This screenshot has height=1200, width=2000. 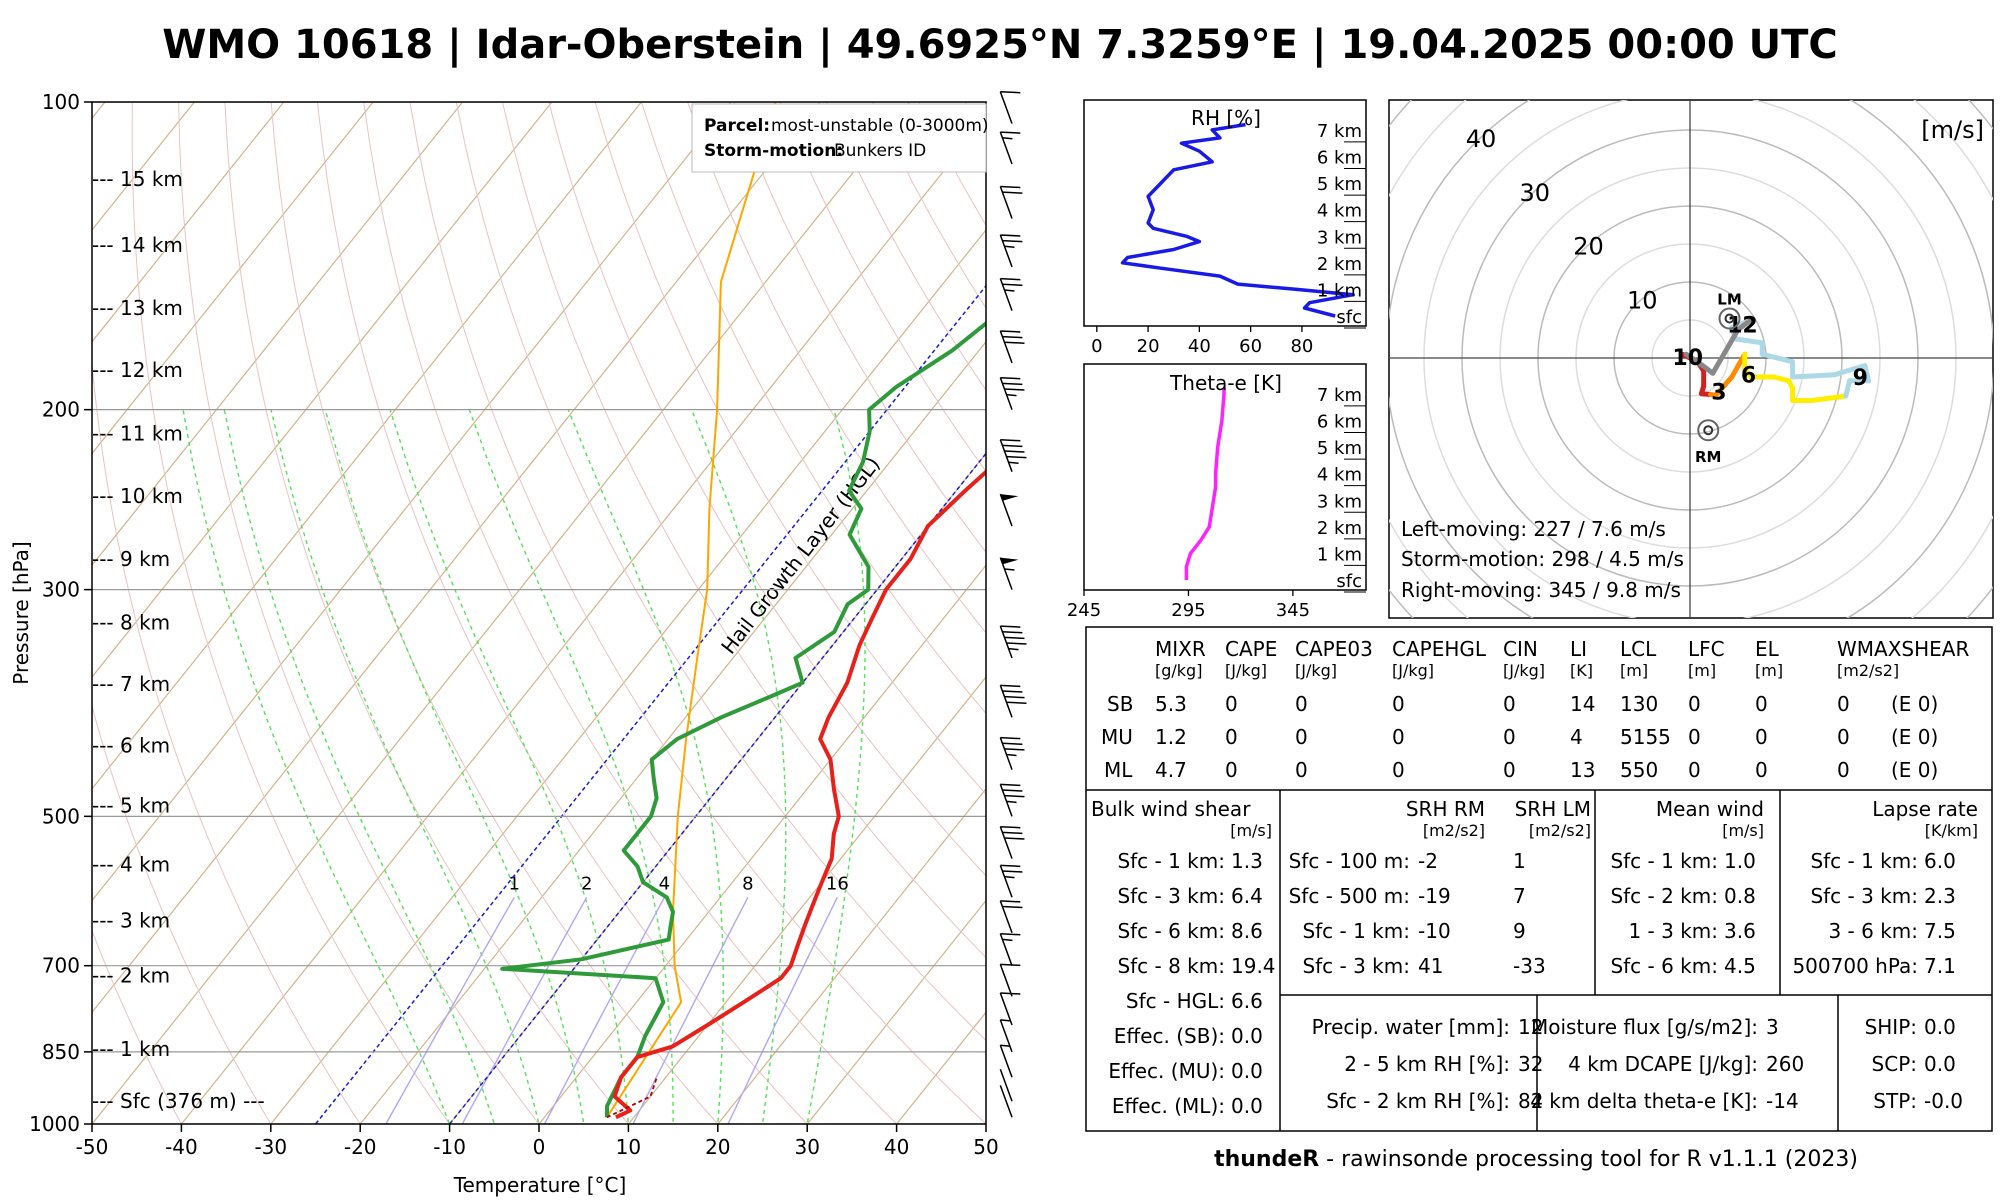 What do you see at coordinates (1454, 830) in the screenshot?
I see `srh-rm-unit: [m2/s2]` at bounding box center [1454, 830].